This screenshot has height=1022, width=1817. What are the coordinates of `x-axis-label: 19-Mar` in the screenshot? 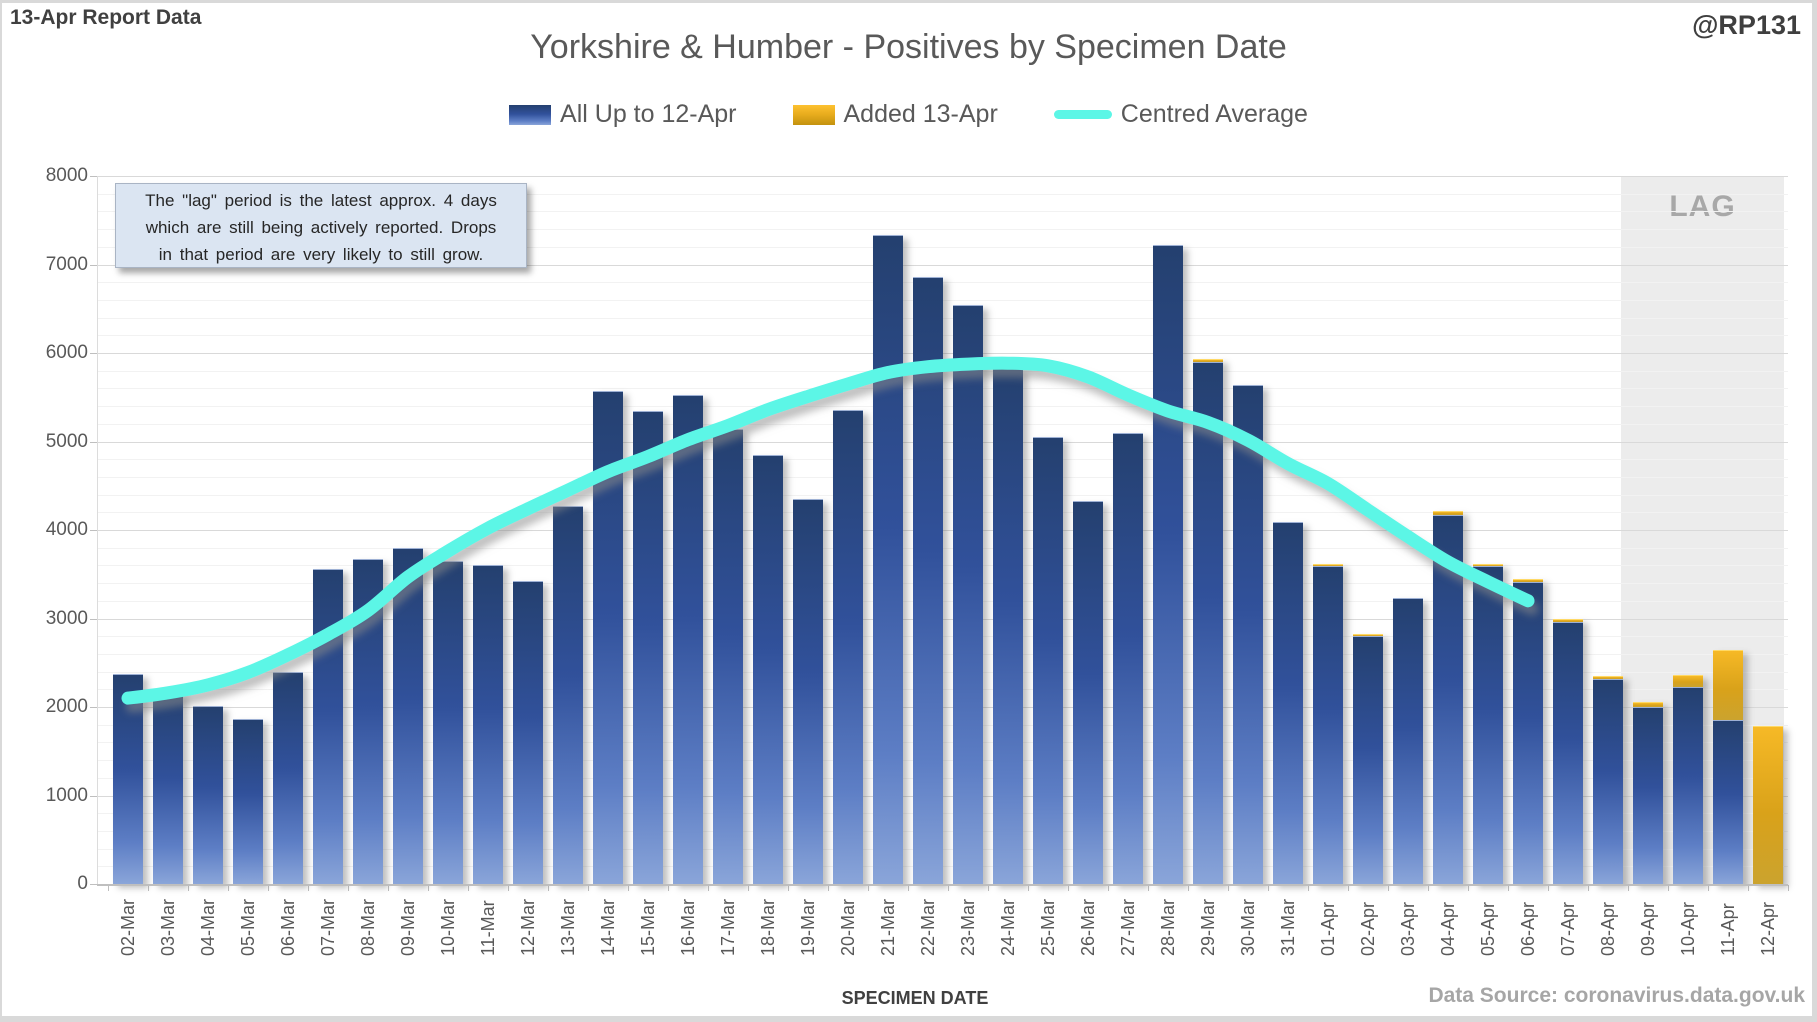 It's located at (808, 927).